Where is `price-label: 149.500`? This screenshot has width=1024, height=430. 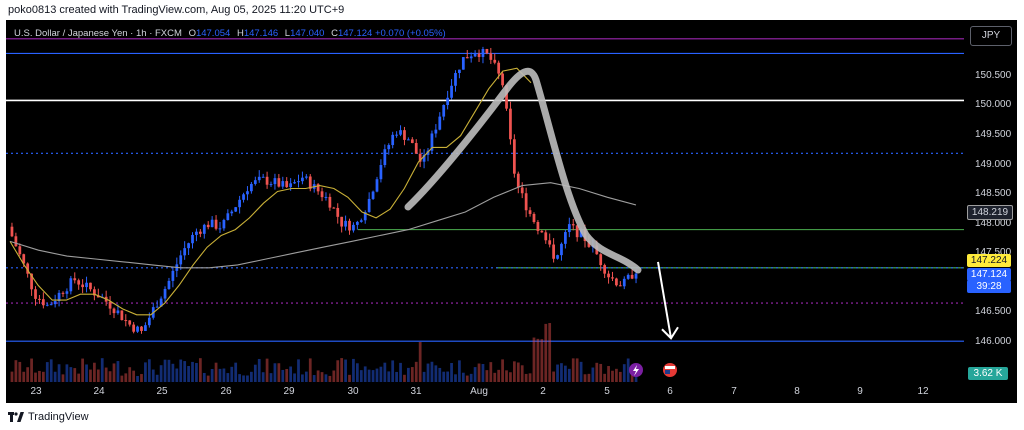 price-label: 149.500 is located at coordinates (993, 134).